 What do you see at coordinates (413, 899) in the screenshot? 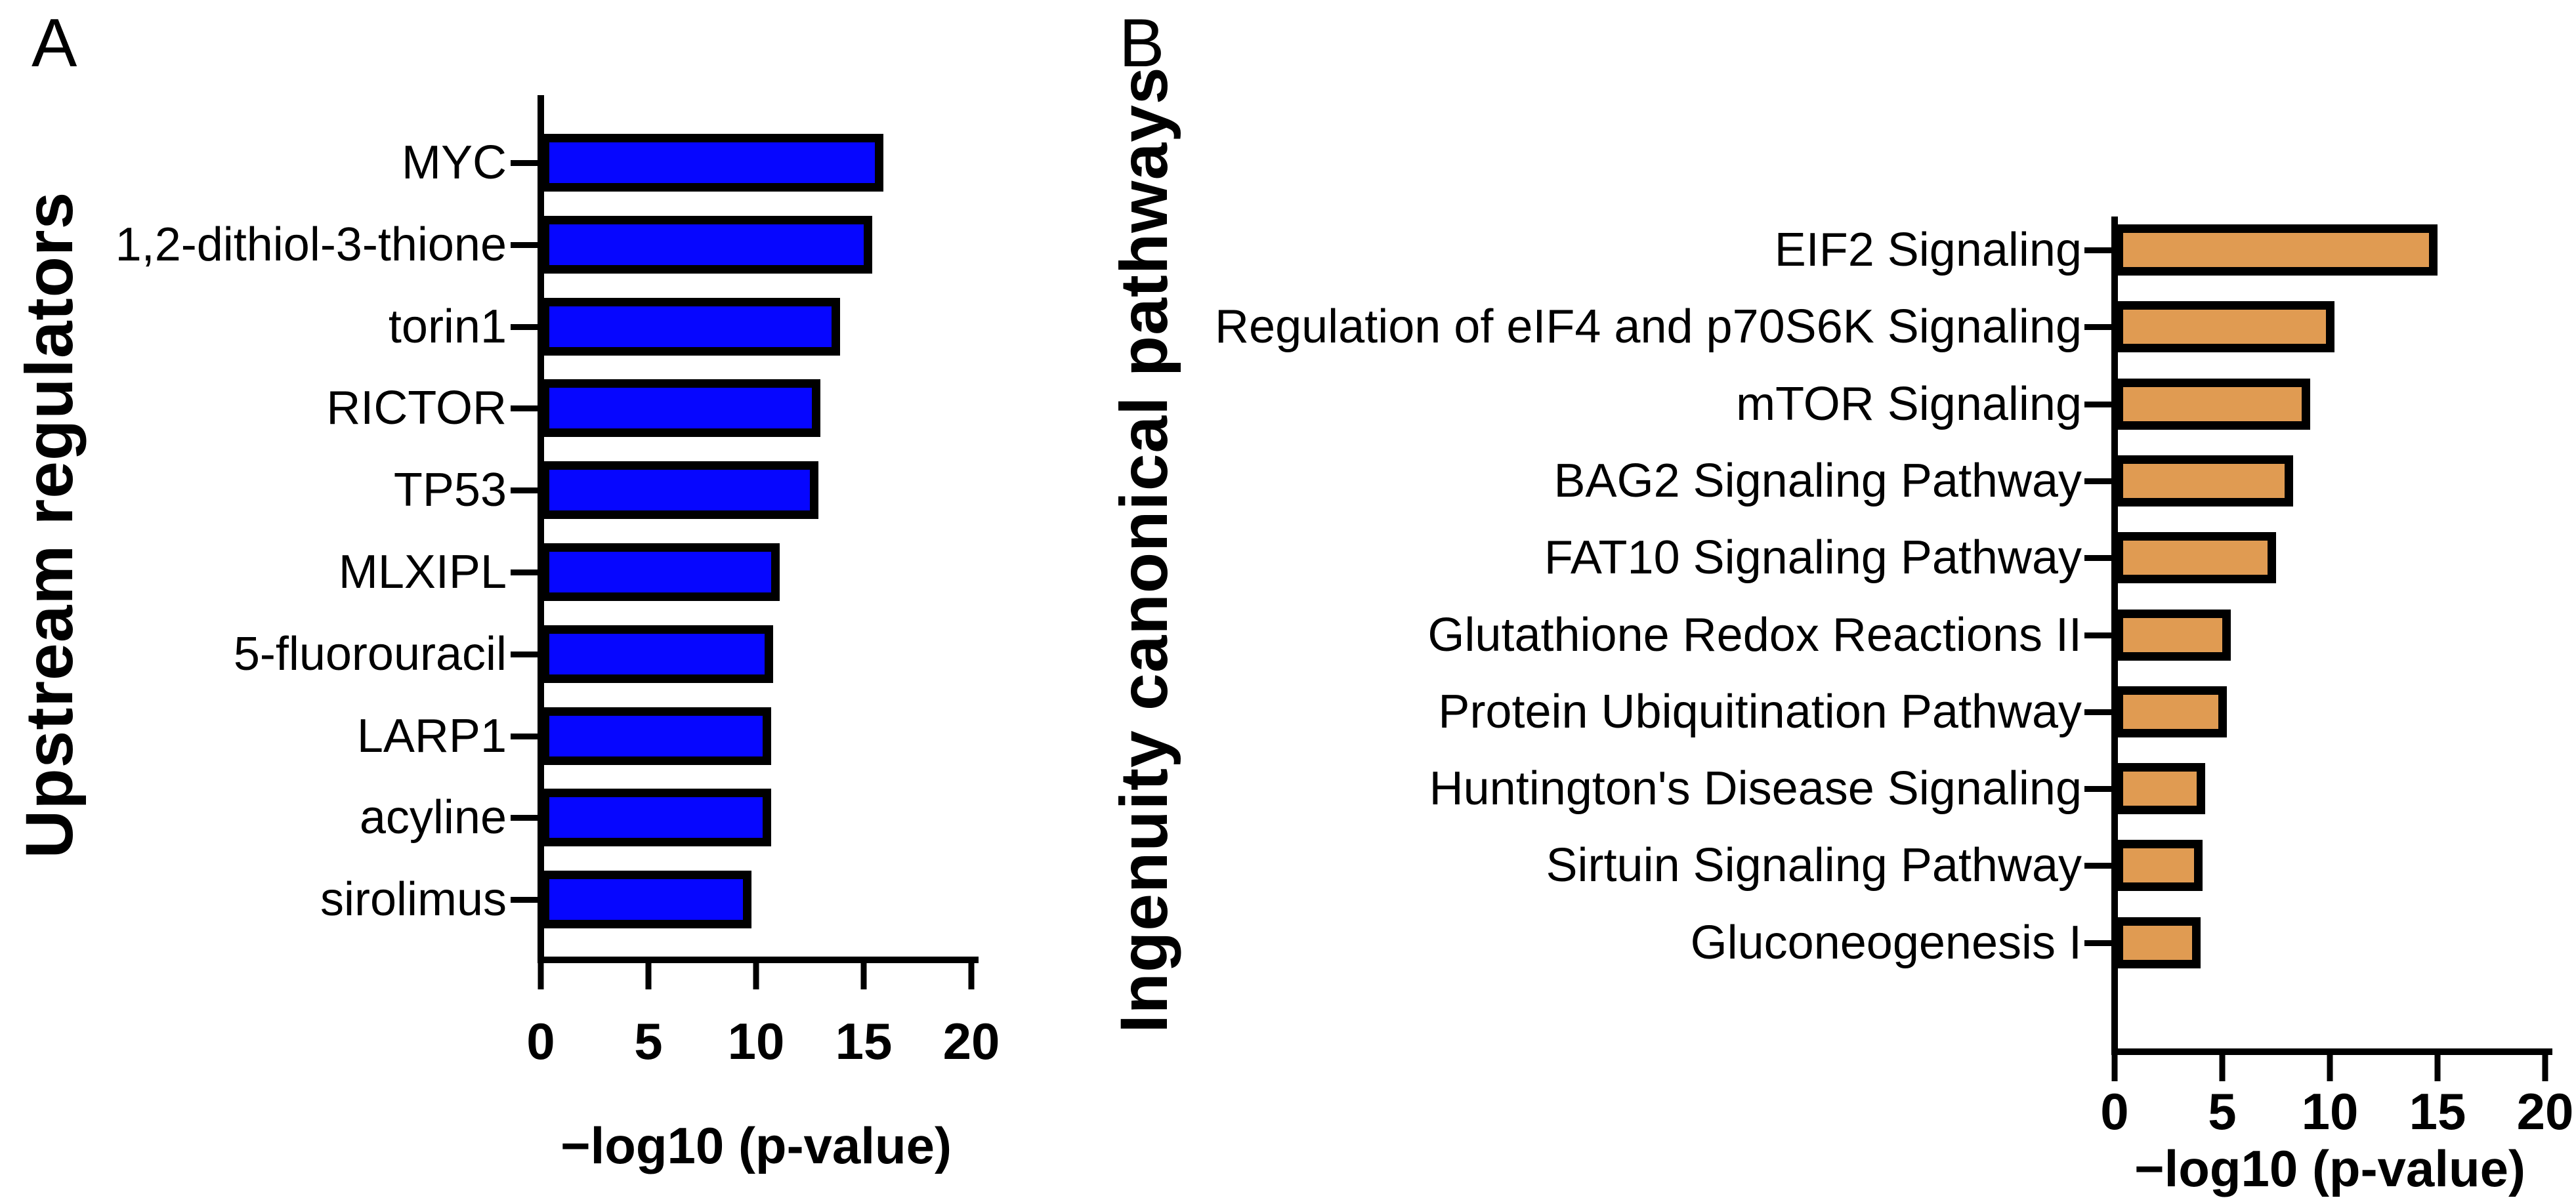
I see `panel-a-category-label-sirolimus: sirolimus` at bounding box center [413, 899].